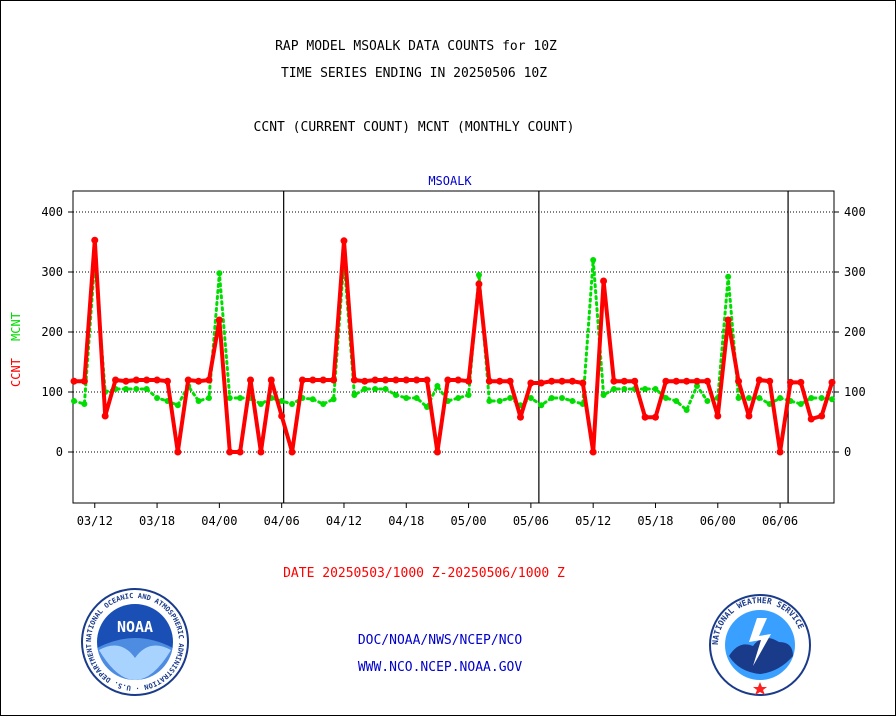 This screenshot has height=717, width=896. I want to click on y-axis-right: 0 100 200 300 400, so click(850, 332).